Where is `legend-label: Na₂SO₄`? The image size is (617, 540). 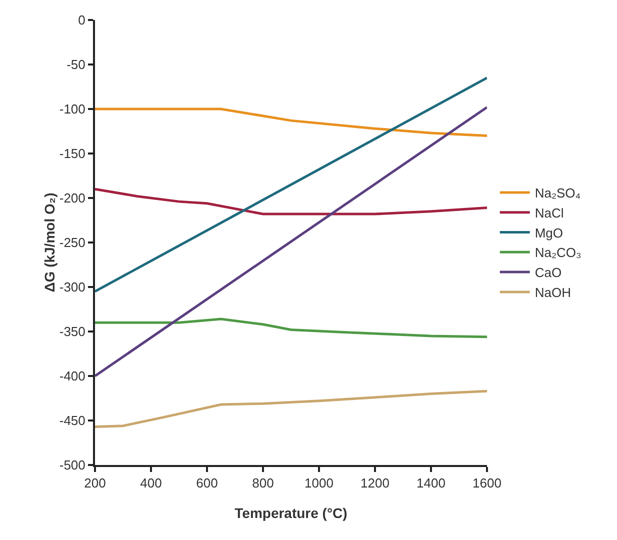
legend-label: Na₂SO₄ is located at coordinates (557, 193).